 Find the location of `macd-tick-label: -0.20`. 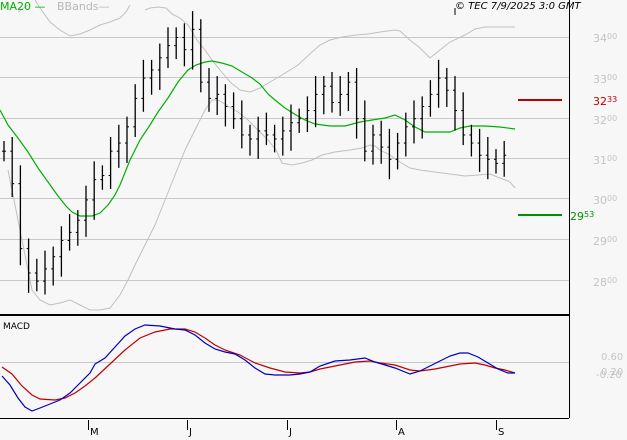

macd-tick-label: -0.20 is located at coordinates (609, 375).